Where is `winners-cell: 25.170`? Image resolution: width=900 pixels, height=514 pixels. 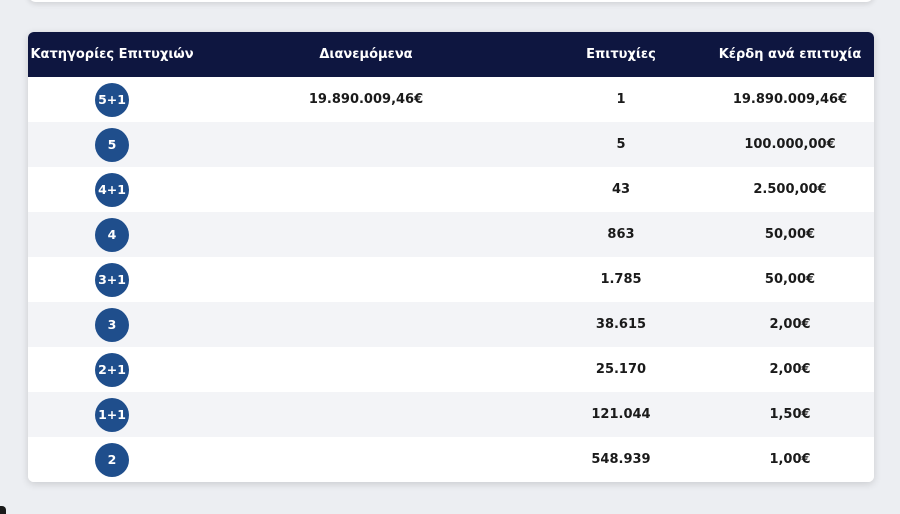
winners-cell: 25.170 is located at coordinates (621, 369).